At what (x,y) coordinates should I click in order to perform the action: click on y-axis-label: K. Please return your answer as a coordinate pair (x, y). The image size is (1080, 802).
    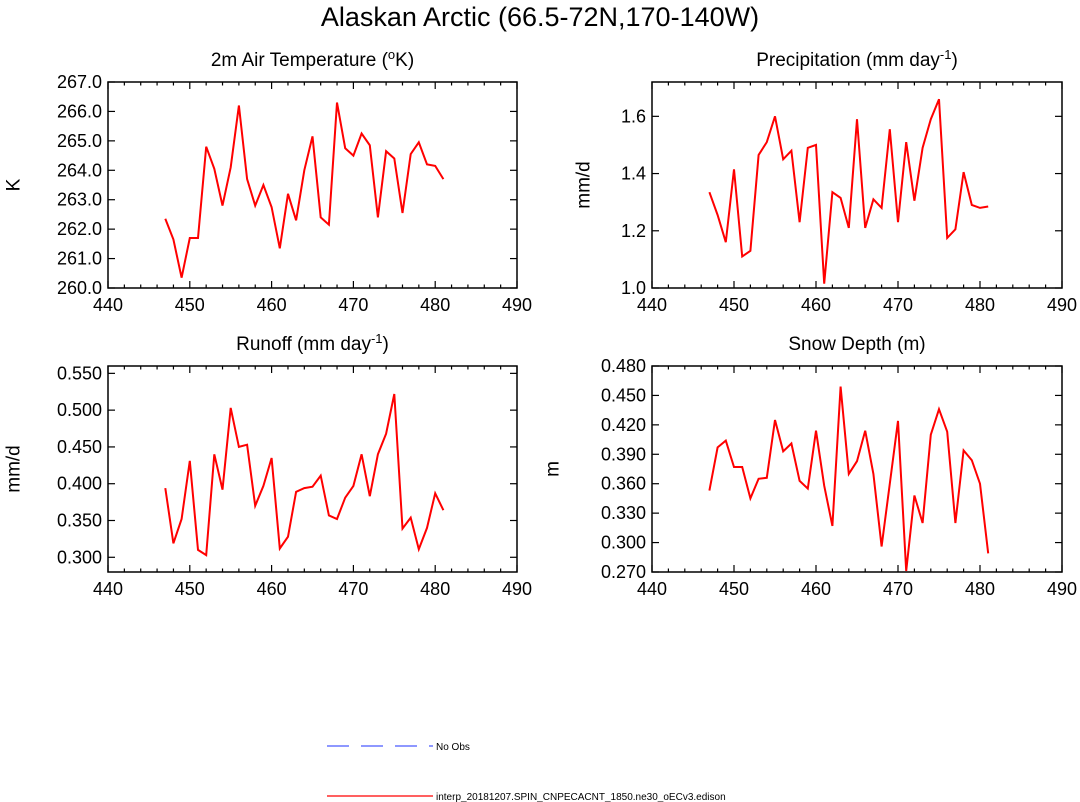
    Looking at the image, I should click on (14, 184).